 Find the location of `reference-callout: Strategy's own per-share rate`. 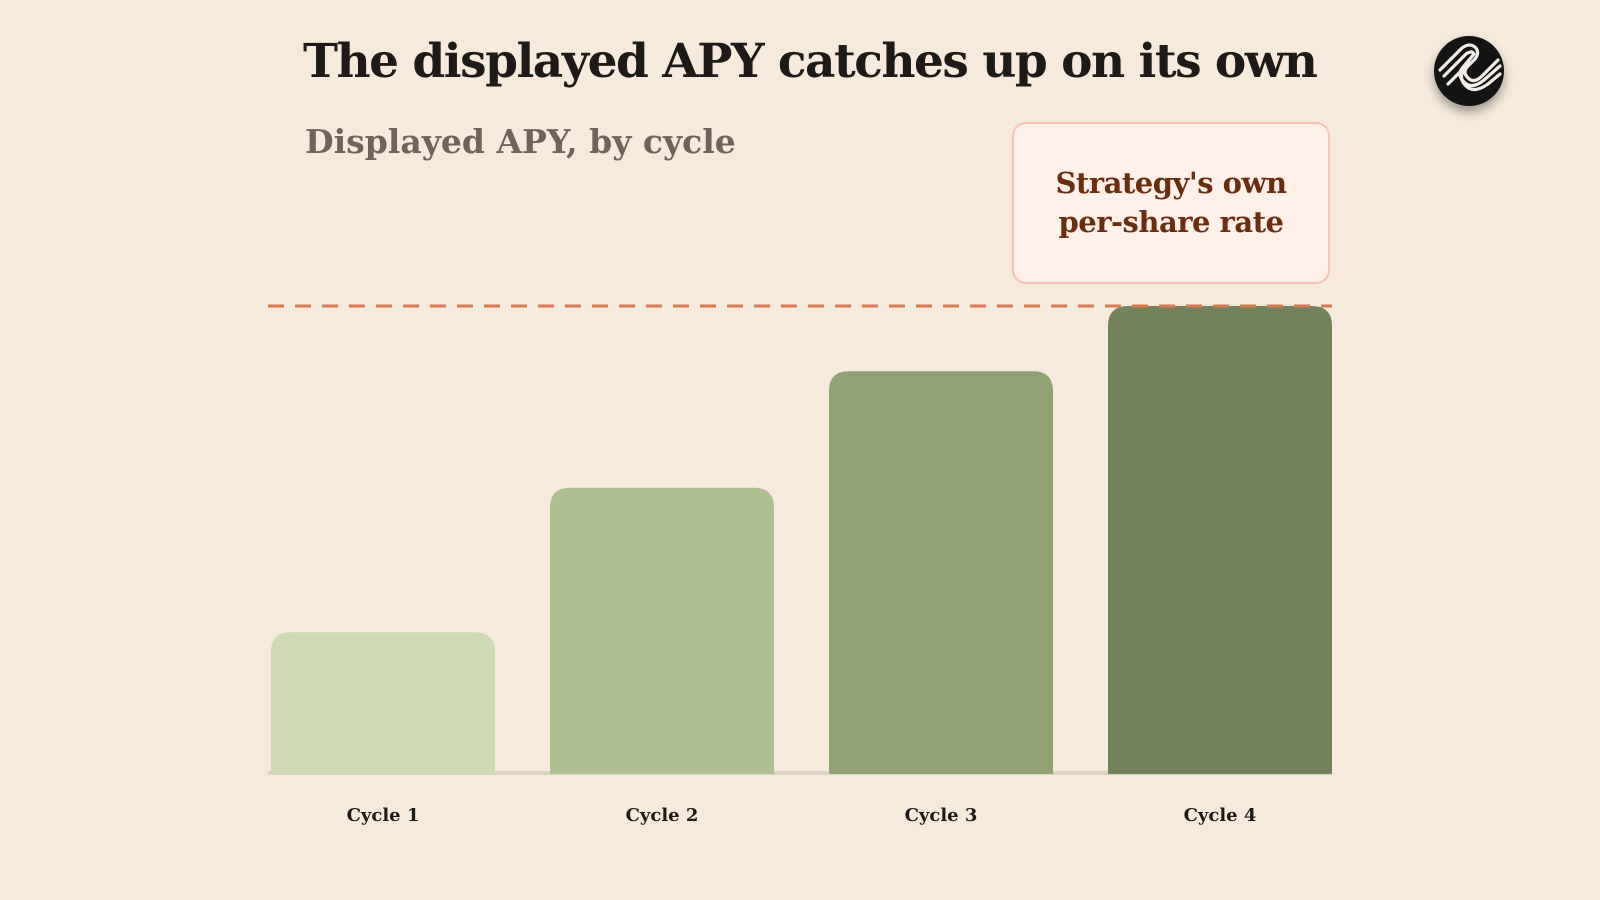

reference-callout: Strategy's own per-share rate is located at coordinates (1171, 203).